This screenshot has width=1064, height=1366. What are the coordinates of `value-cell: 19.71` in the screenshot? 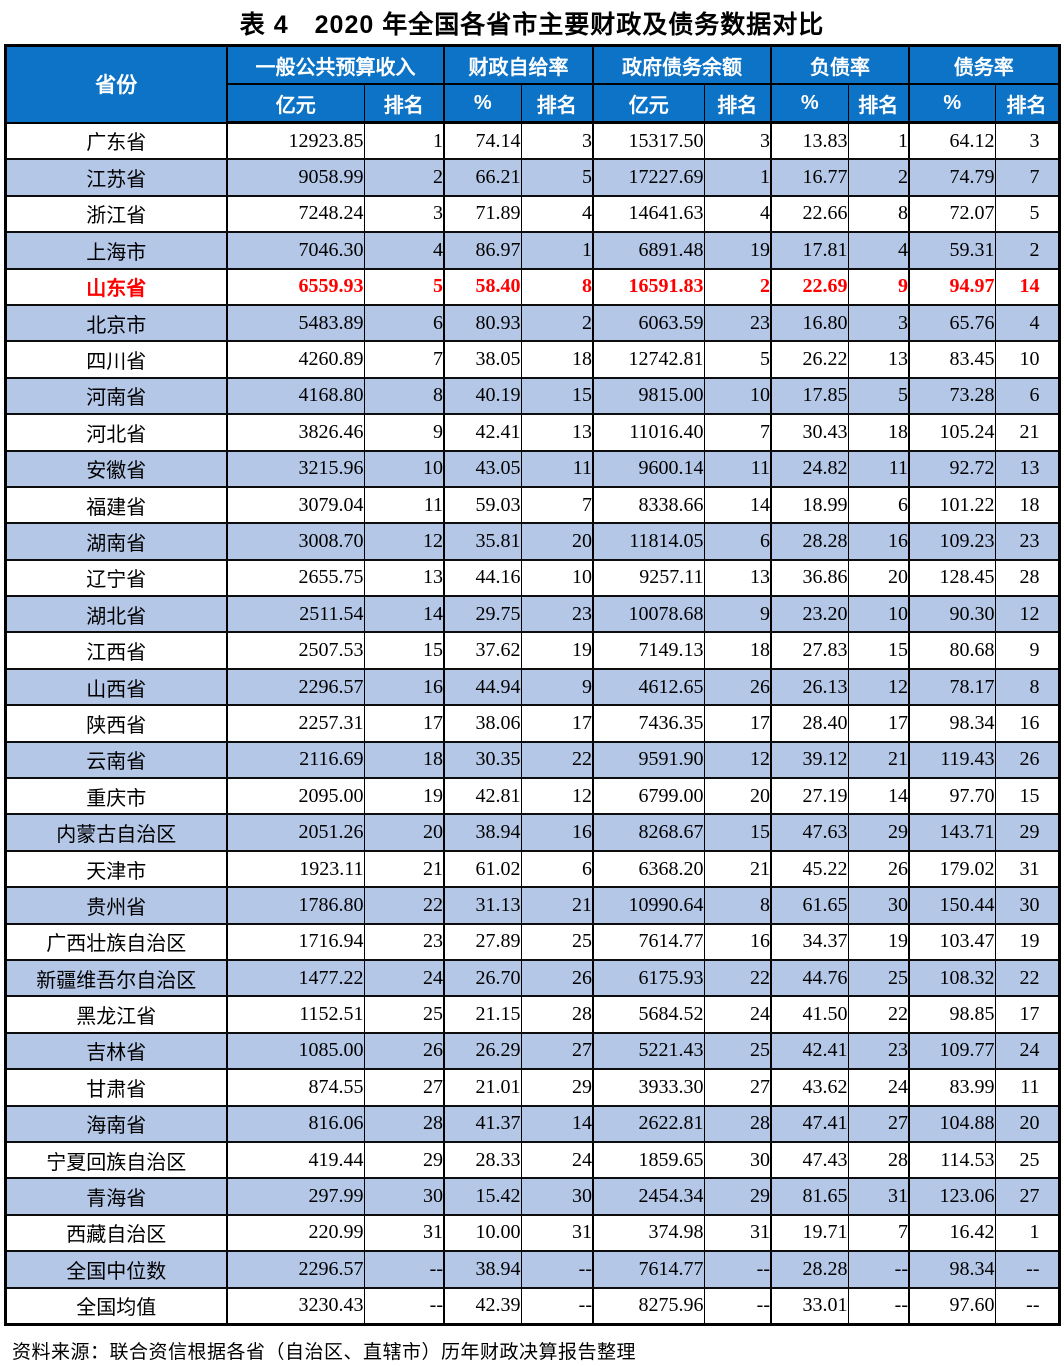 It's located at (809, 1233).